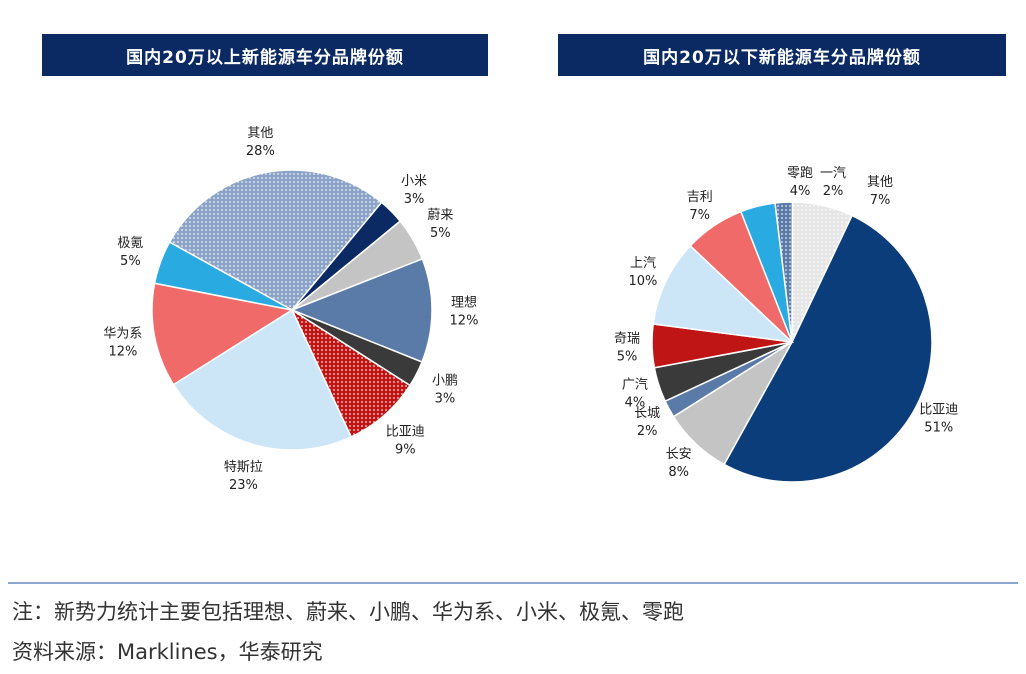 The image size is (1026, 674). What do you see at coordinates (513, 583) in the screenshot?
I see `footer-divider` at bounding box center [513, 583].